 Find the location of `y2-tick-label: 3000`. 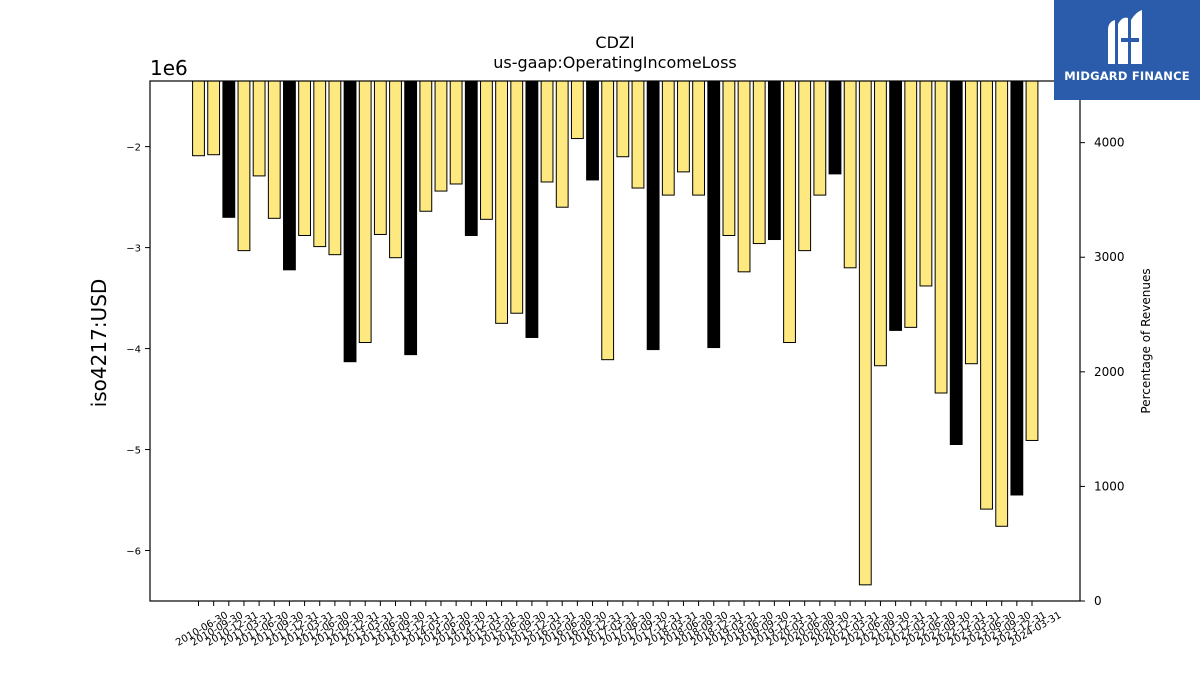

y2-tick-label: 3000 is located at coordinates (1109, 257).